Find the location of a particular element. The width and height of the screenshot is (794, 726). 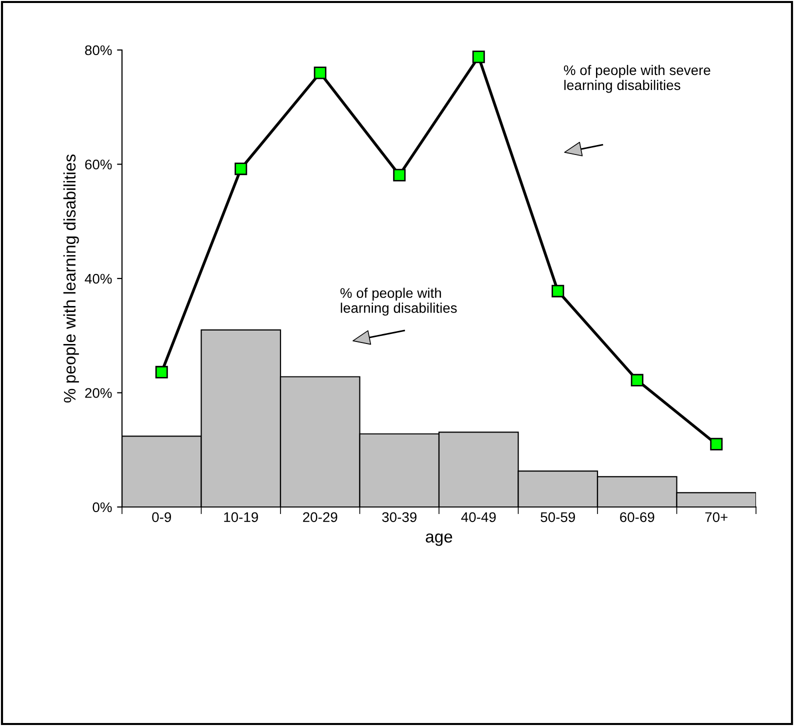

x-tick-label: 60-69 is located at coordinates (637, 517).